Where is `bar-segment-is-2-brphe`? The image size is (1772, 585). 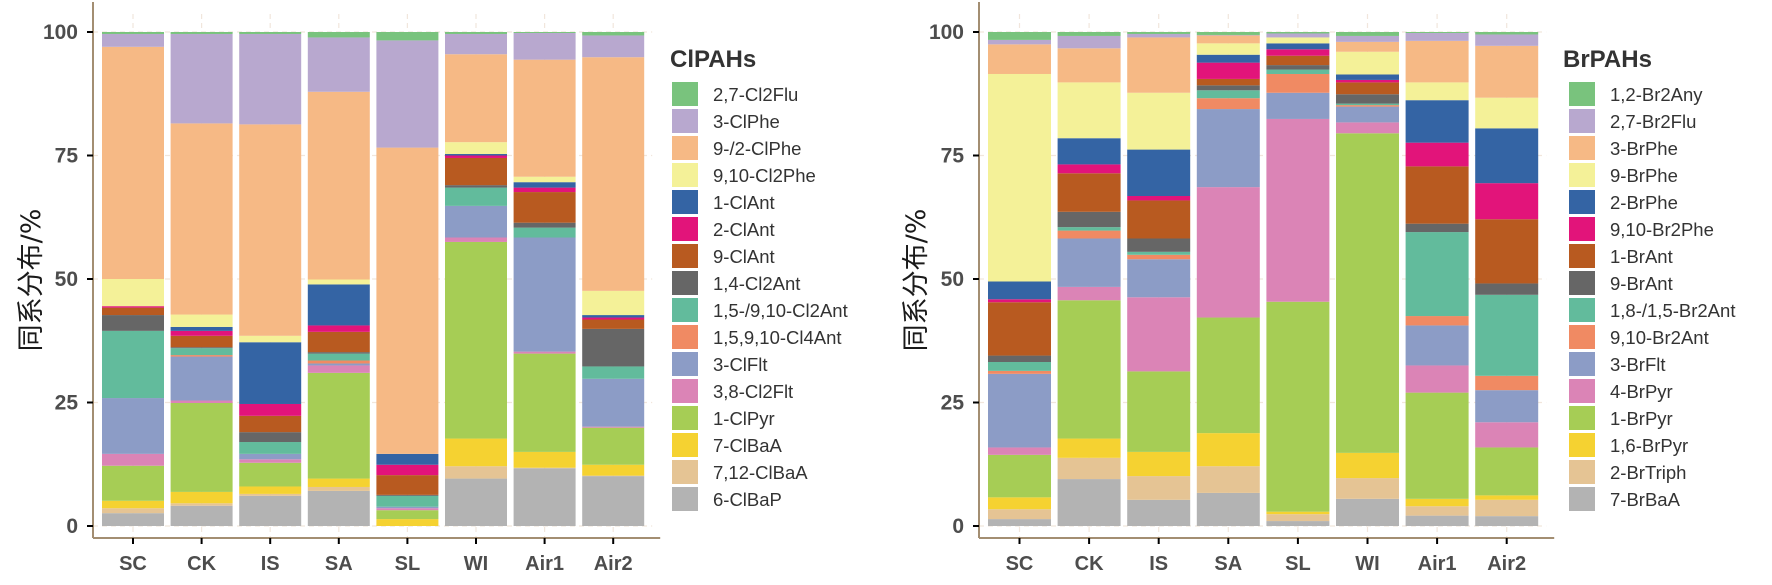
bar-segment-is-2-brphe is located at coordinates (1159, 173).